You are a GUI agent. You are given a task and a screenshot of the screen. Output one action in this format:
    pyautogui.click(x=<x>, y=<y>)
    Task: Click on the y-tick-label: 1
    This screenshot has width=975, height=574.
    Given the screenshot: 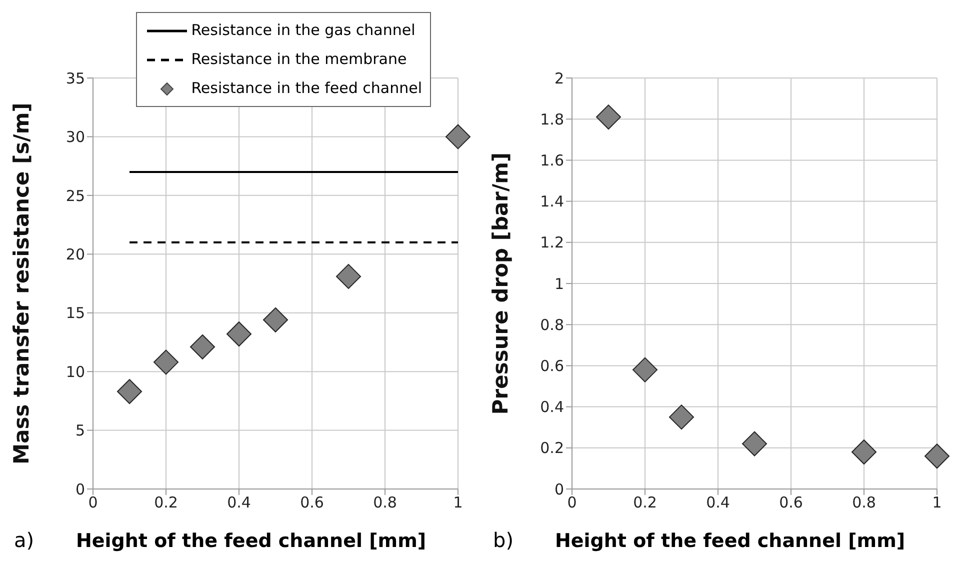 What is the action you would take?
    pyautogui.click(x=559, y=283)
    